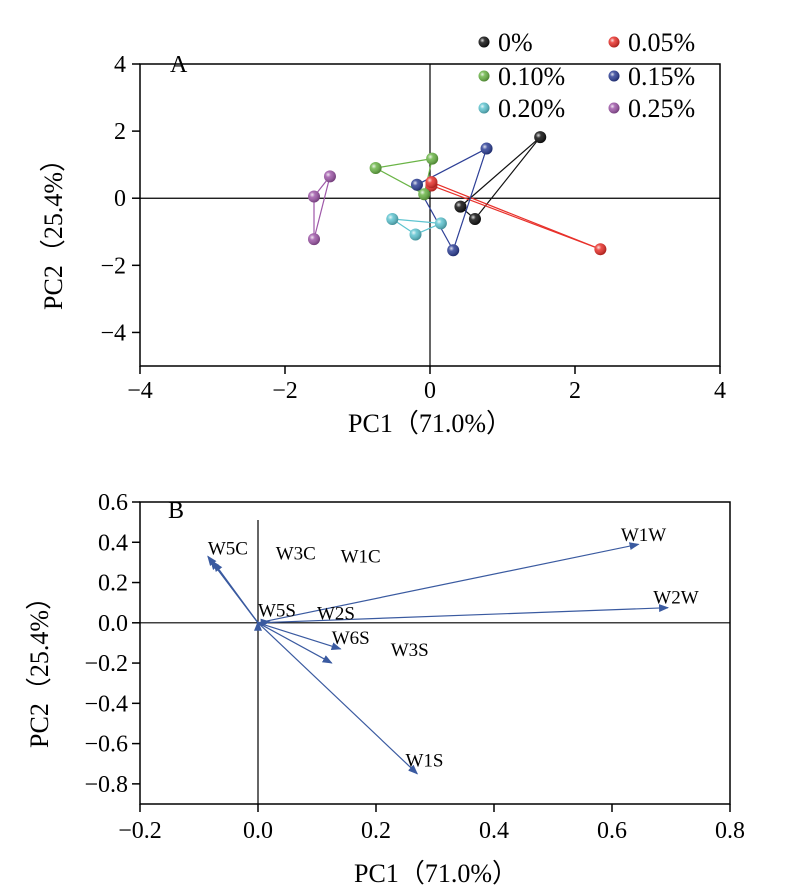 This screenshot has width=805, height=886. What do you see at coordinates (515, 42) in the screenshot?
I see `legend-label-0pct: 0%` at bounding box center [515, 42].